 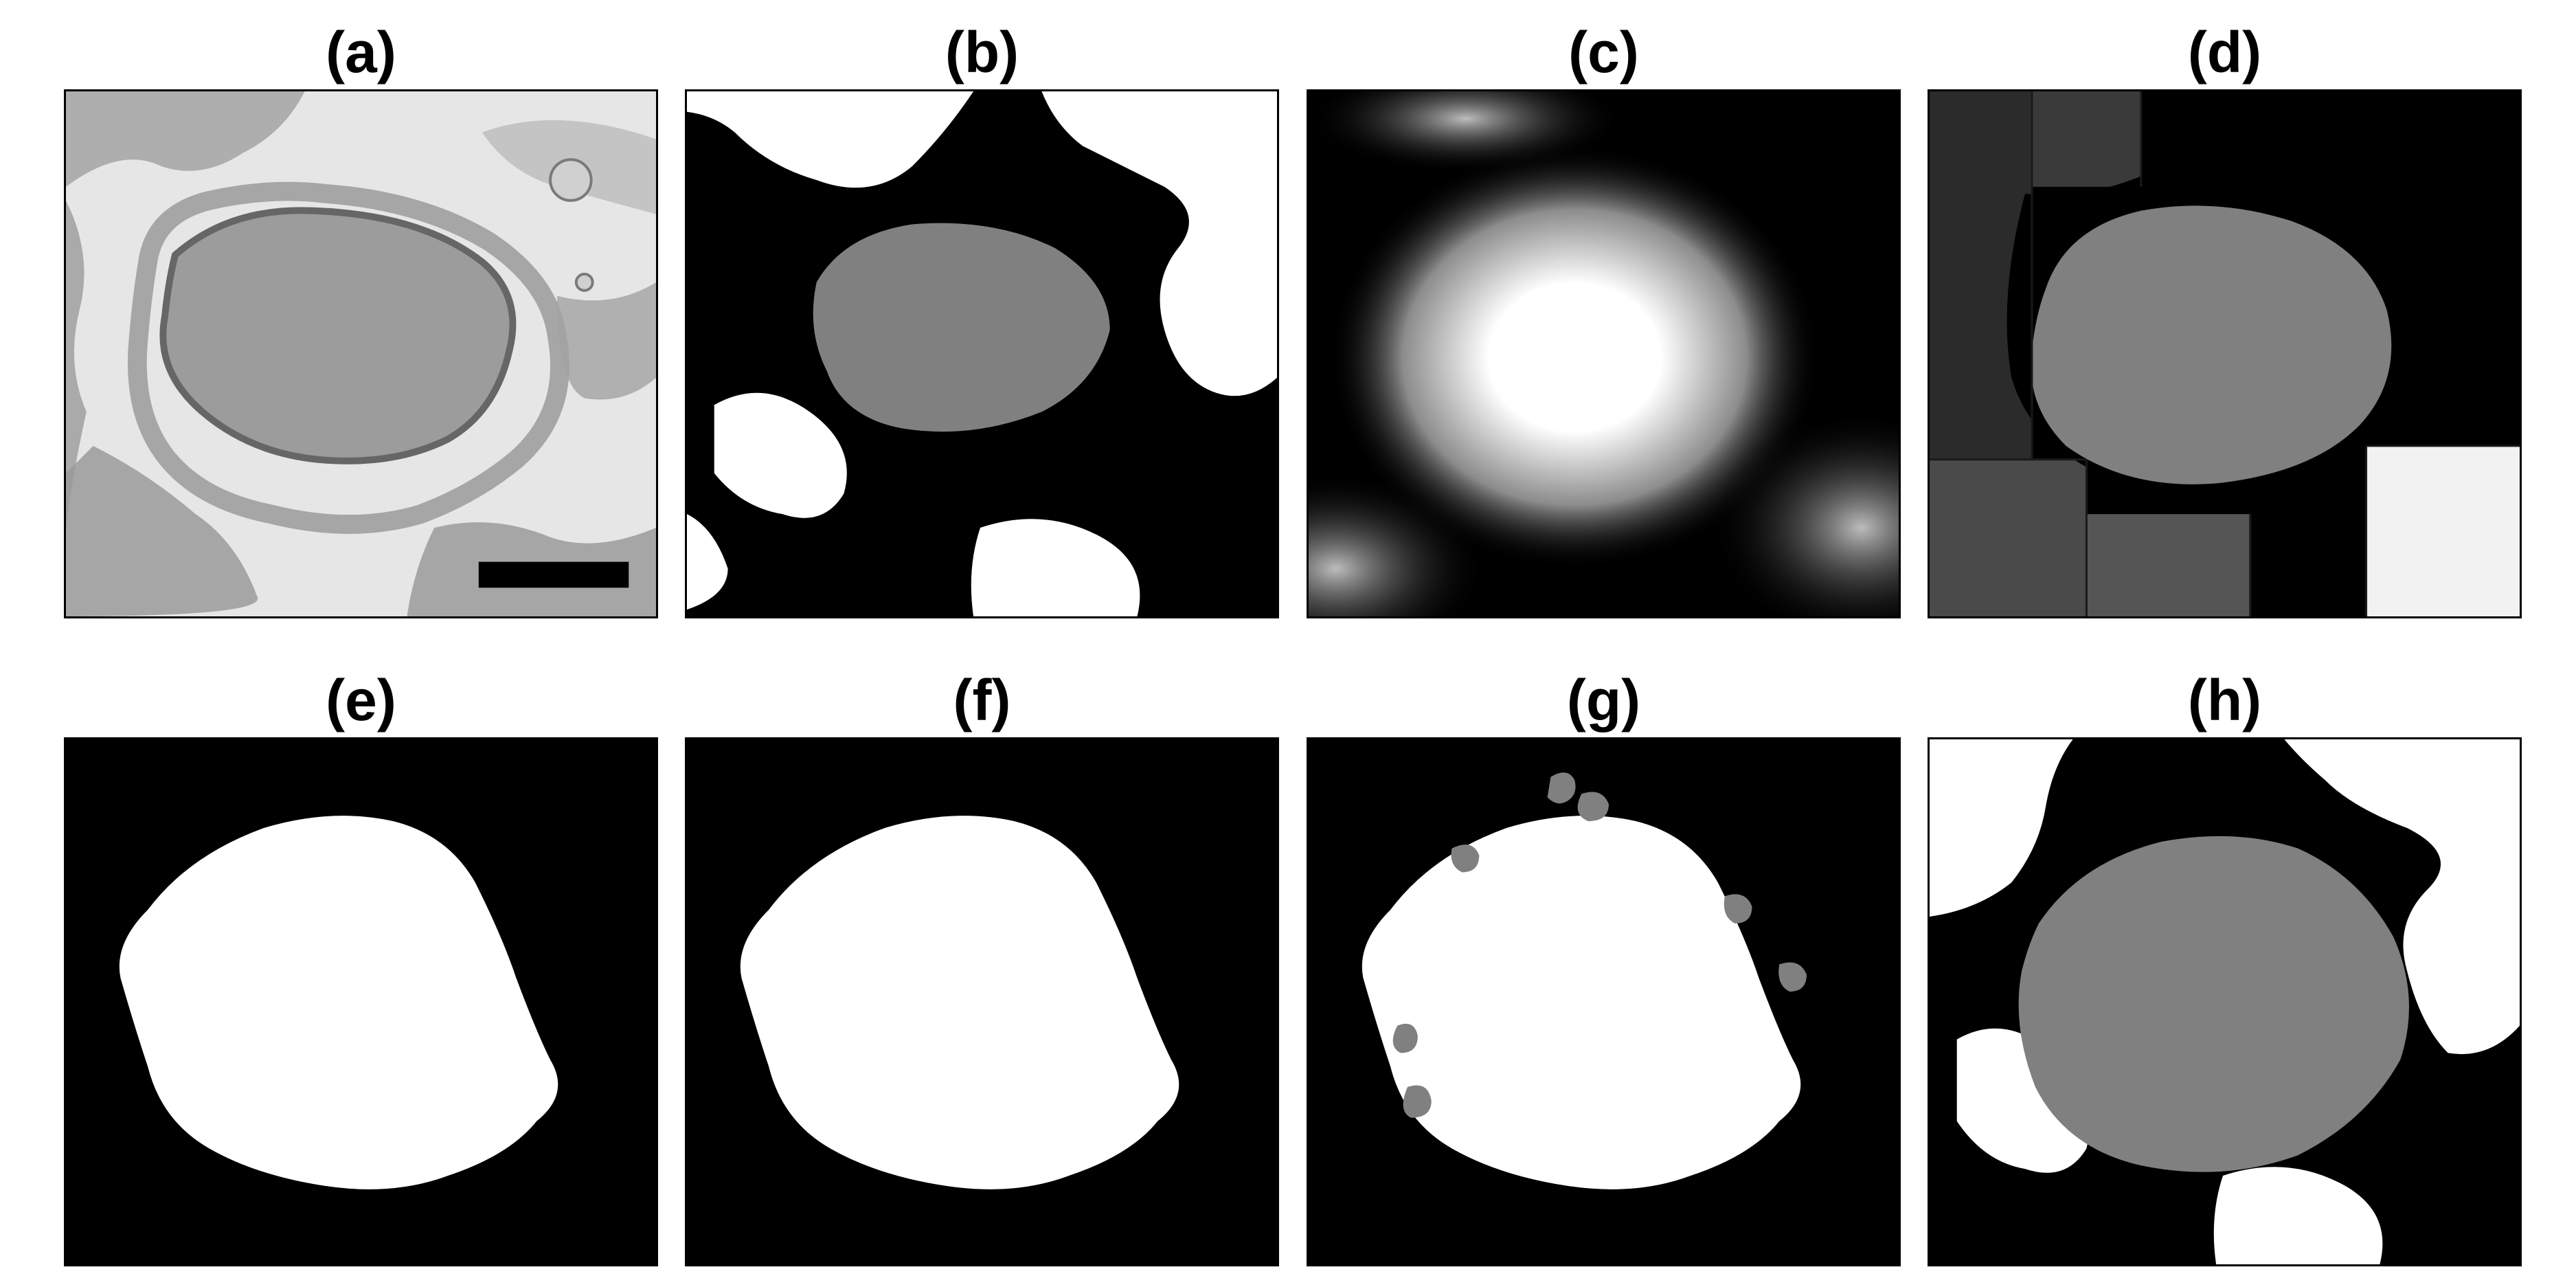 What do you see at coordinates (982, 700) in the screenshot?
I see `panel-label-f: (f)` at bounding box center [982, 700].